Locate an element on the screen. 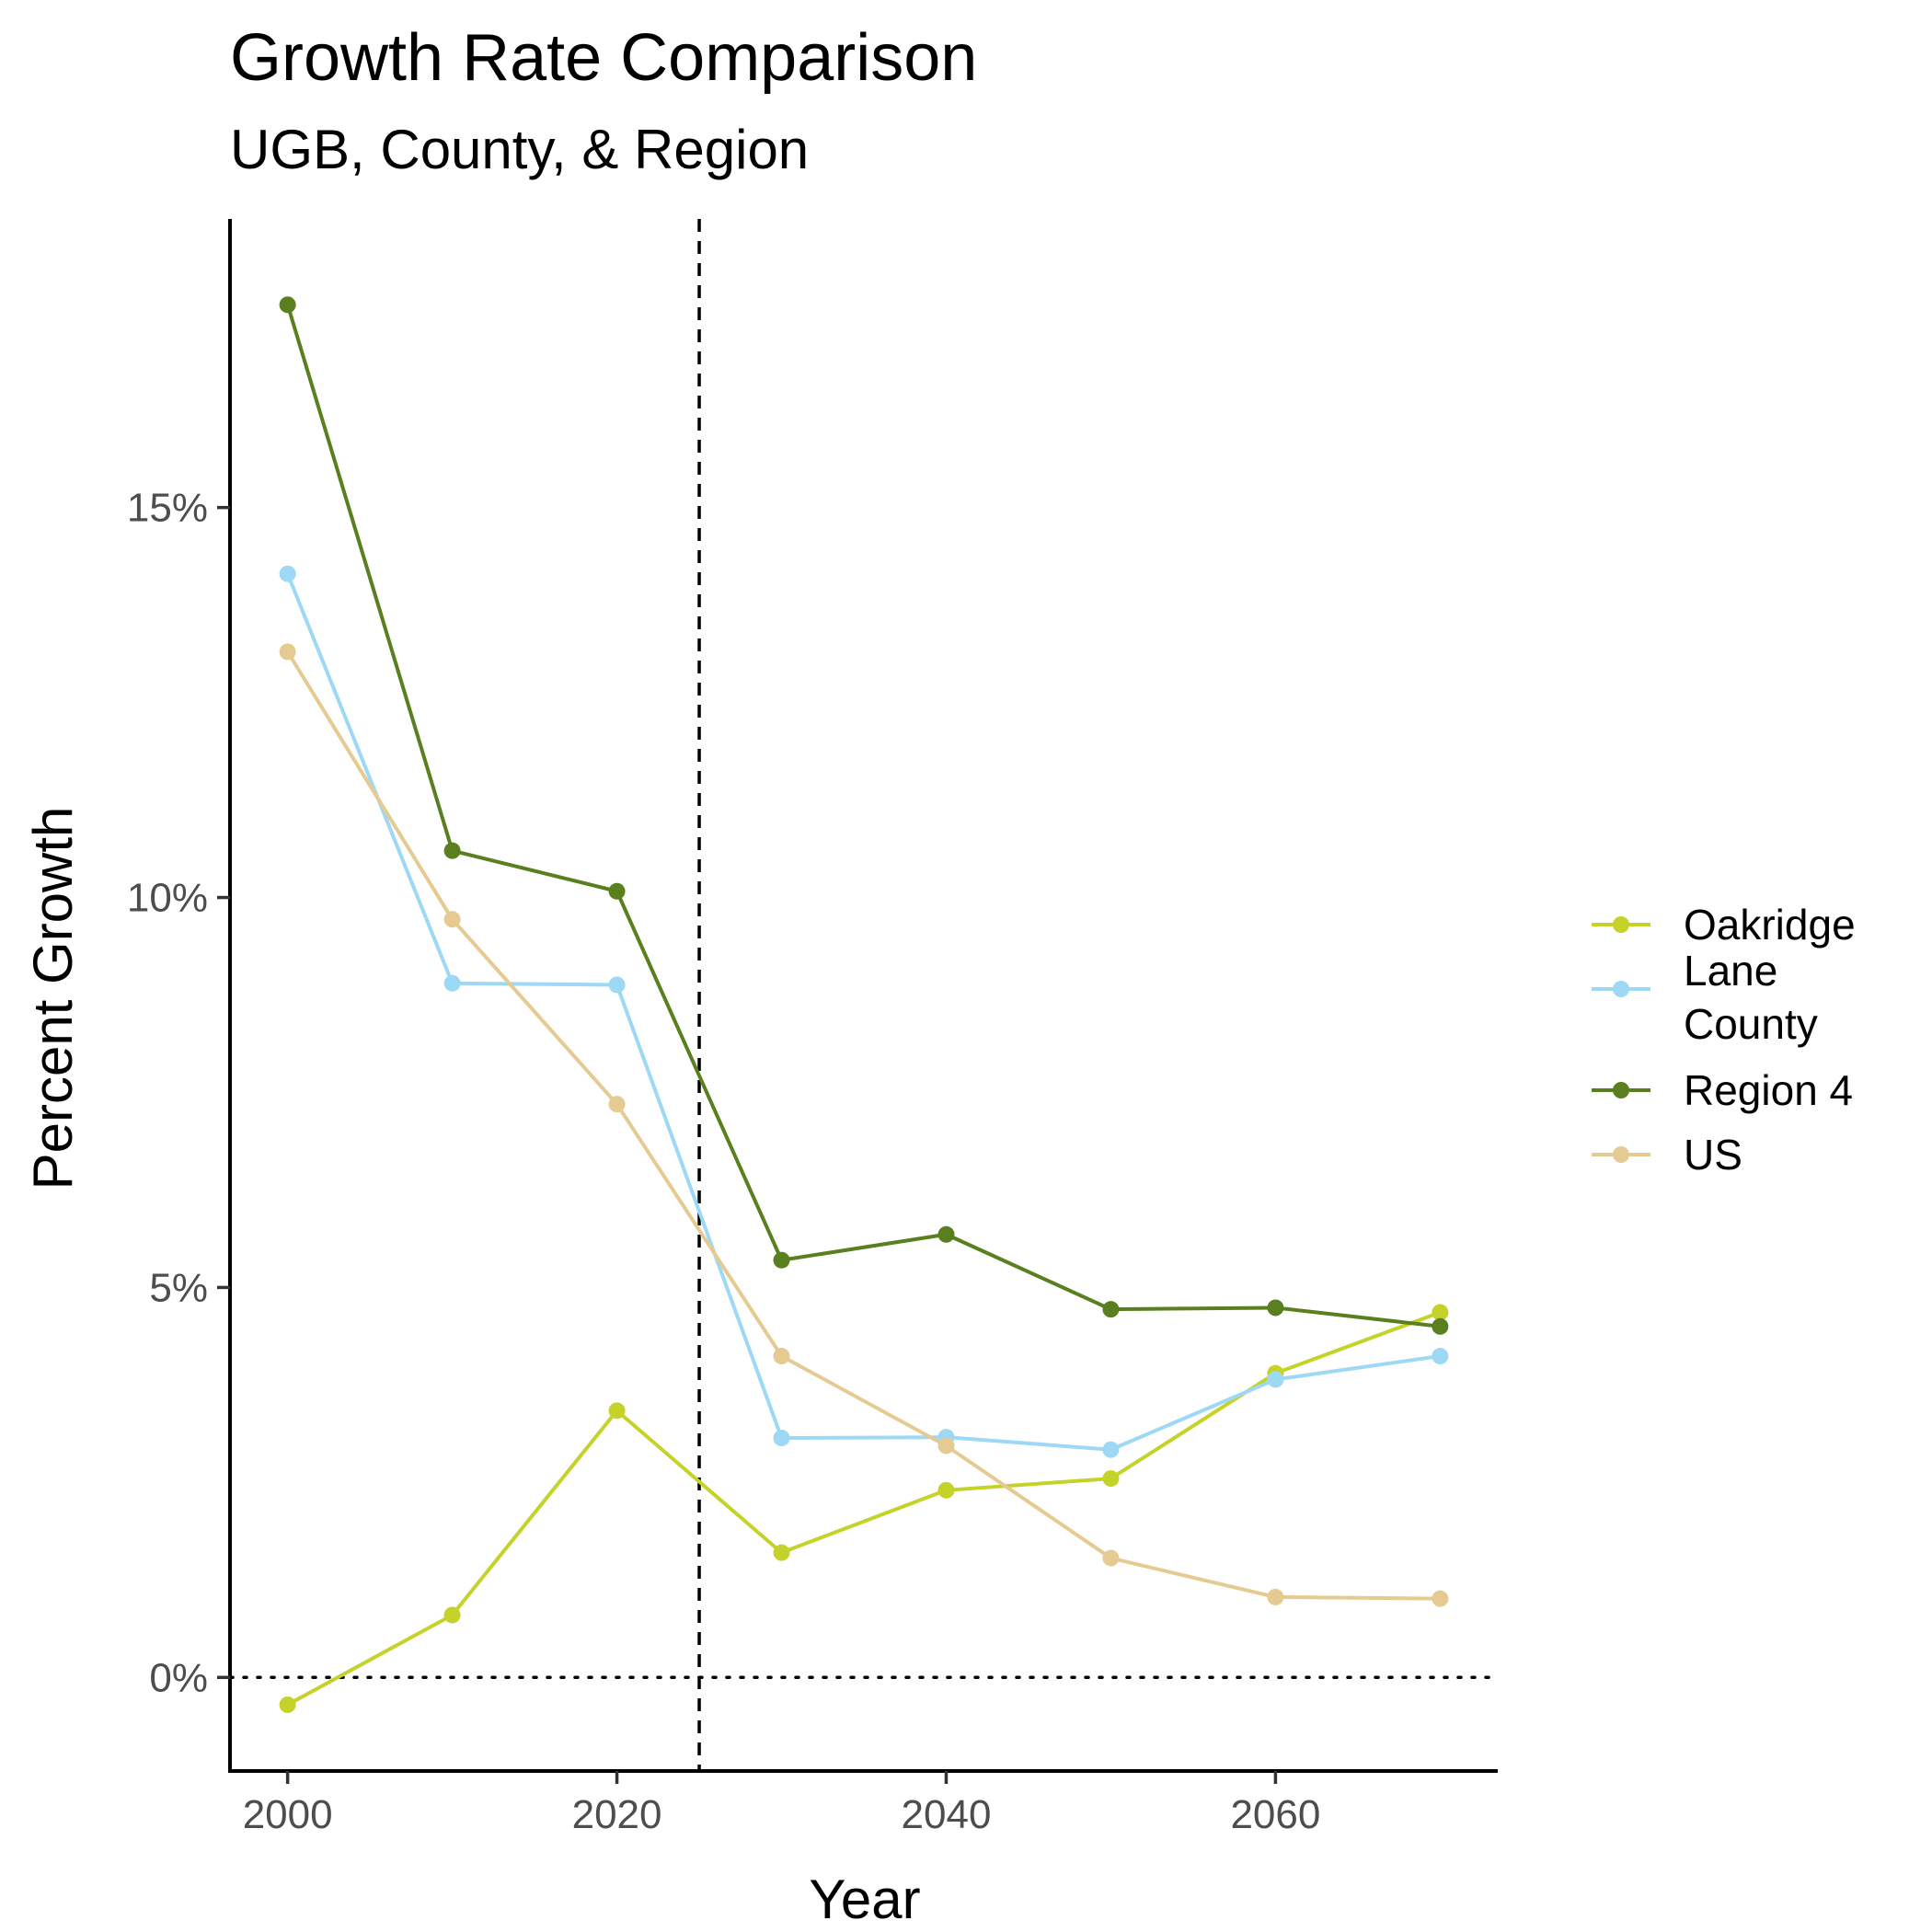  legend-label-oakridge: Oakridge is located at coordinates (1770, 925).